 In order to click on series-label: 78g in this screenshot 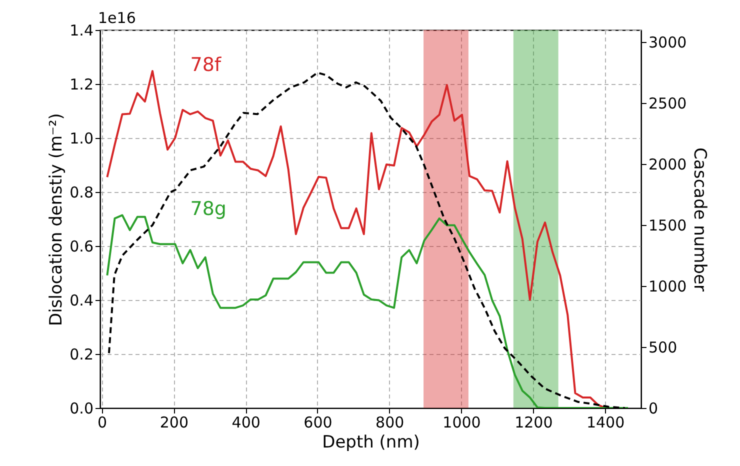, I will do `click(208, 209)`.